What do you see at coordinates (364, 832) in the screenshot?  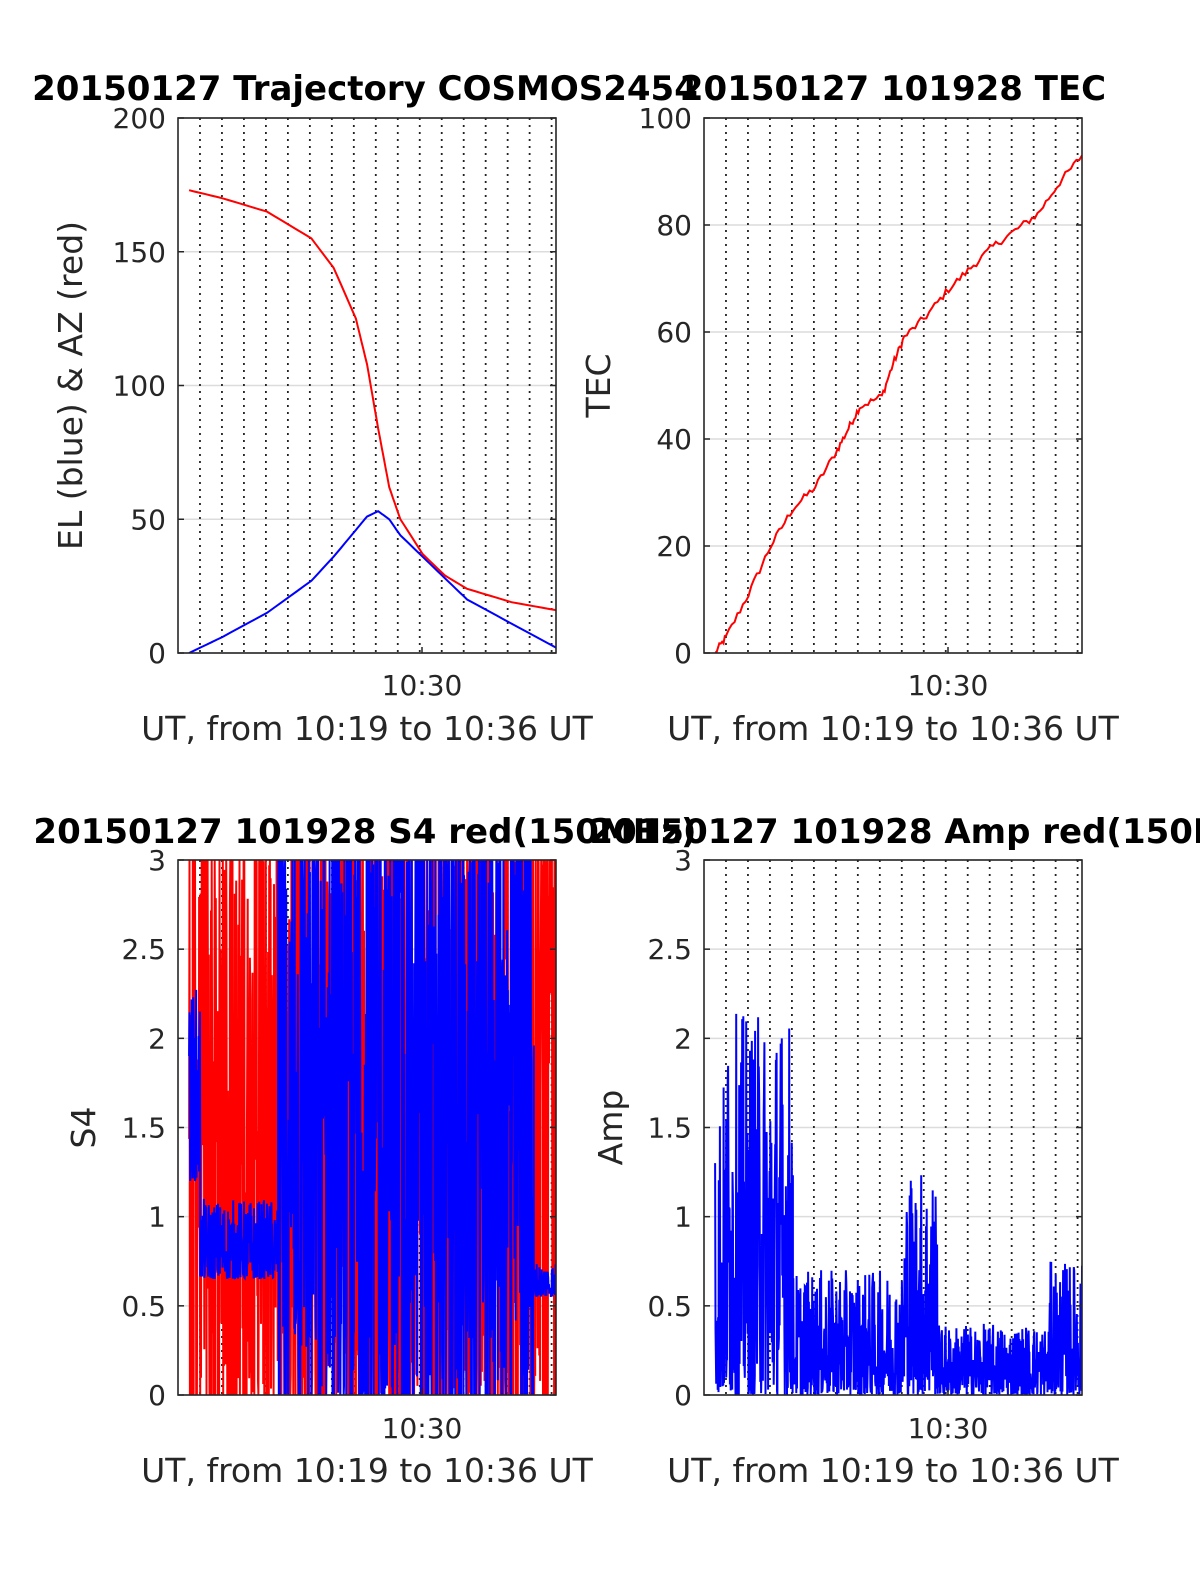 I see `chart-title: 20150127 101928 S4 red(150MHz)` at bounding box center [364, 832].